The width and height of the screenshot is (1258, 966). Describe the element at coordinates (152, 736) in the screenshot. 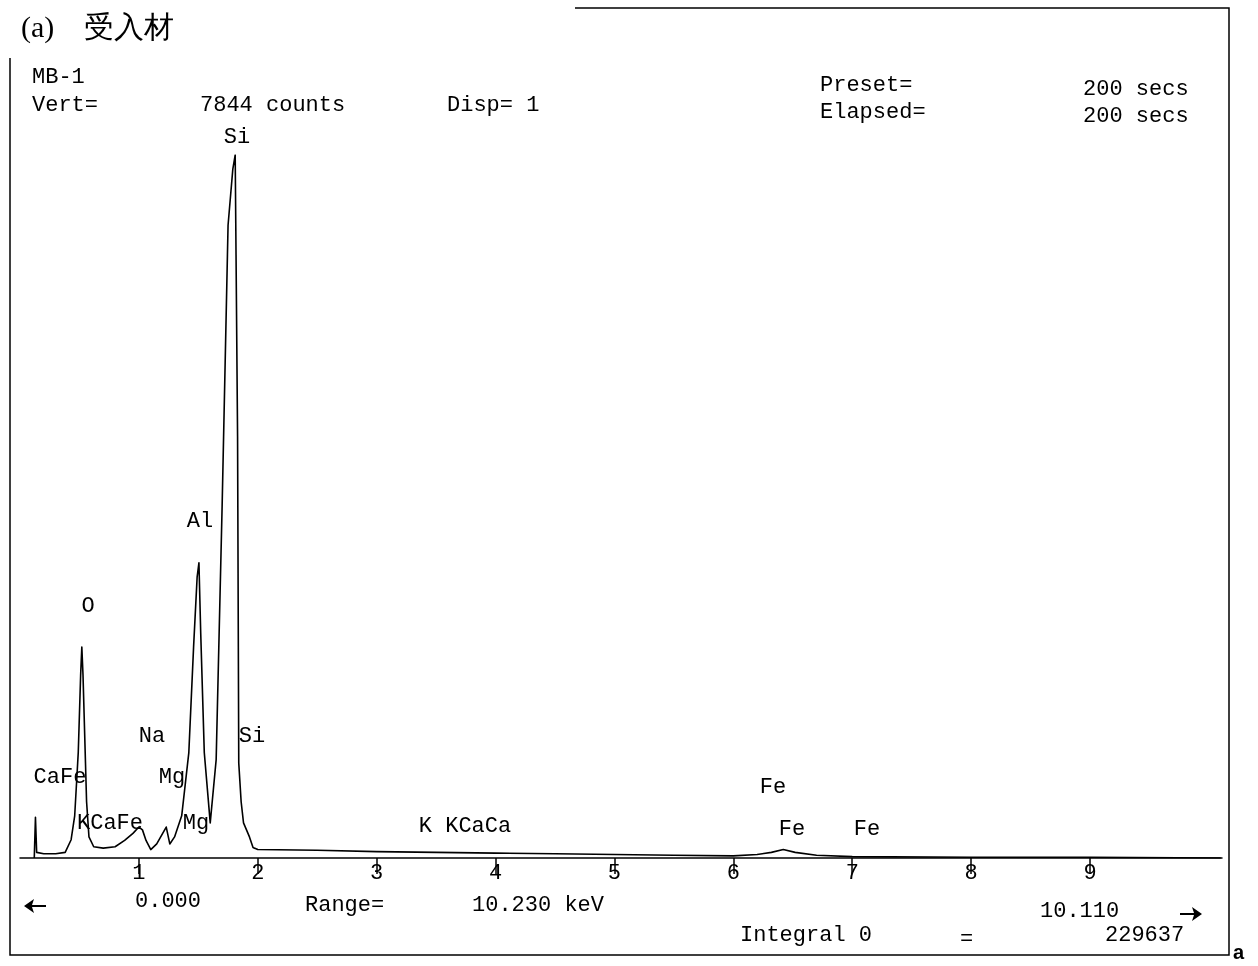

I see `annotation: Na` at that location.